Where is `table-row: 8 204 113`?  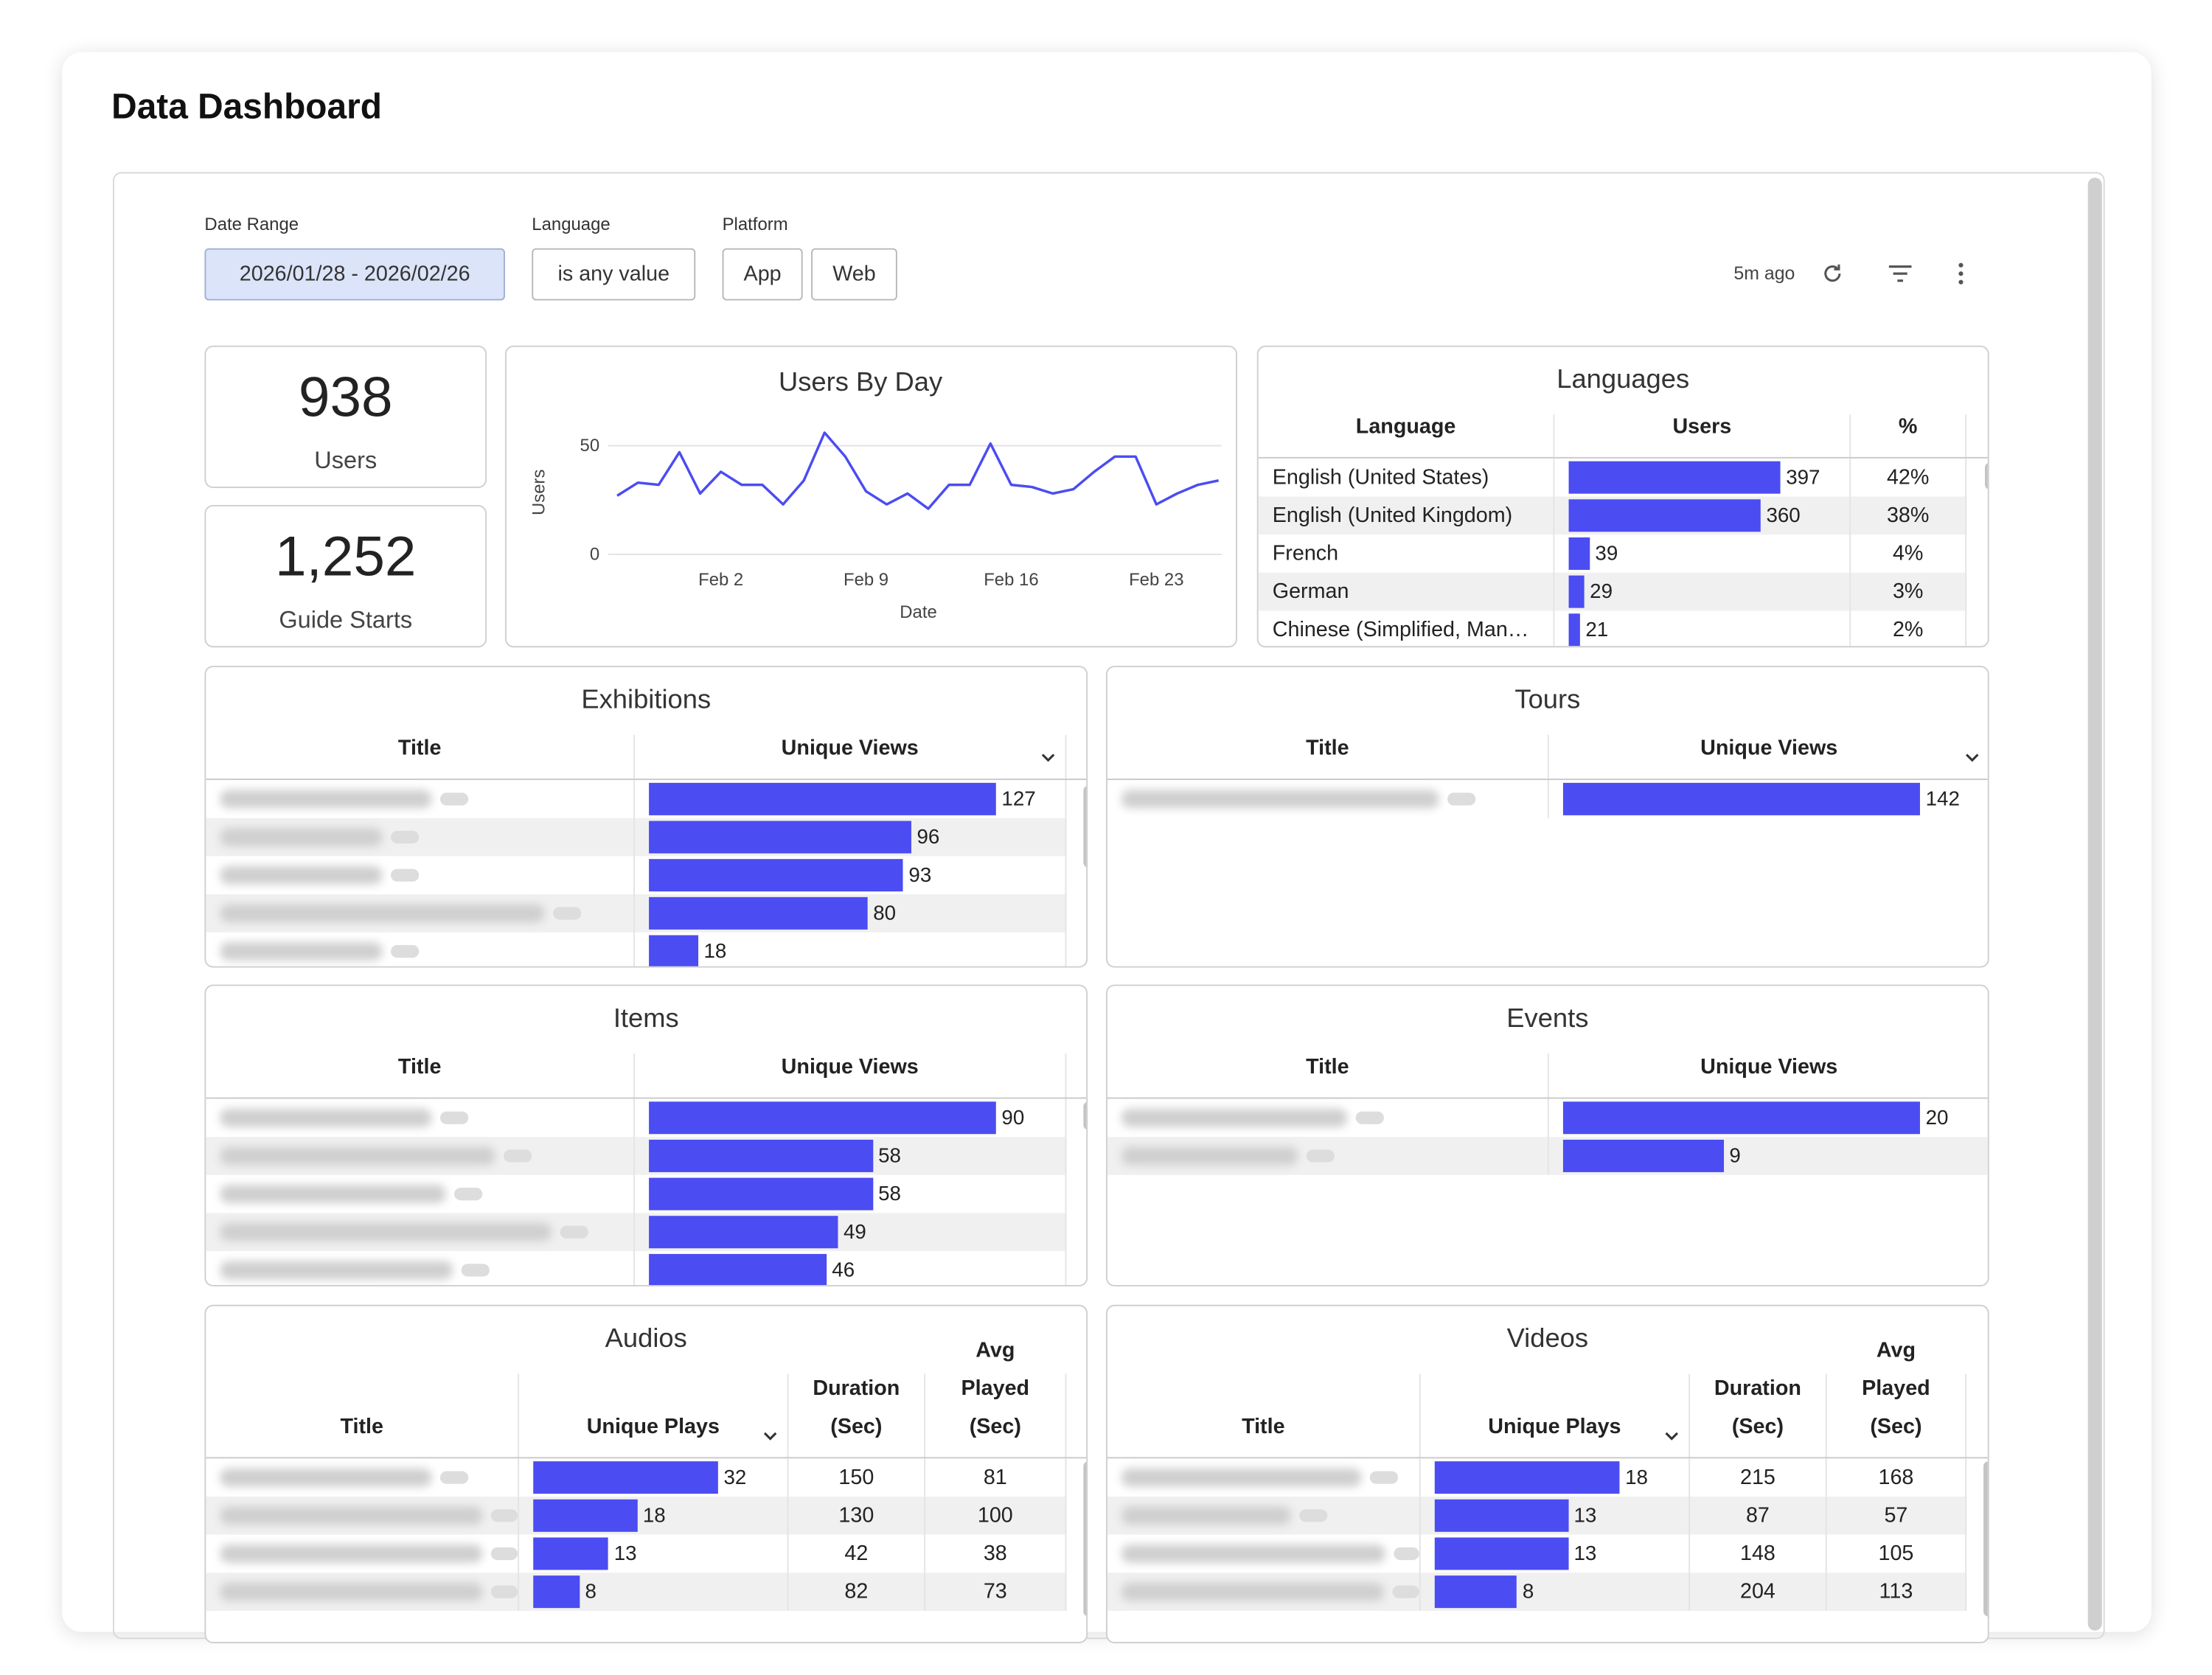 table-row: 8 204 113 is located at coordinates (1537, 1592).